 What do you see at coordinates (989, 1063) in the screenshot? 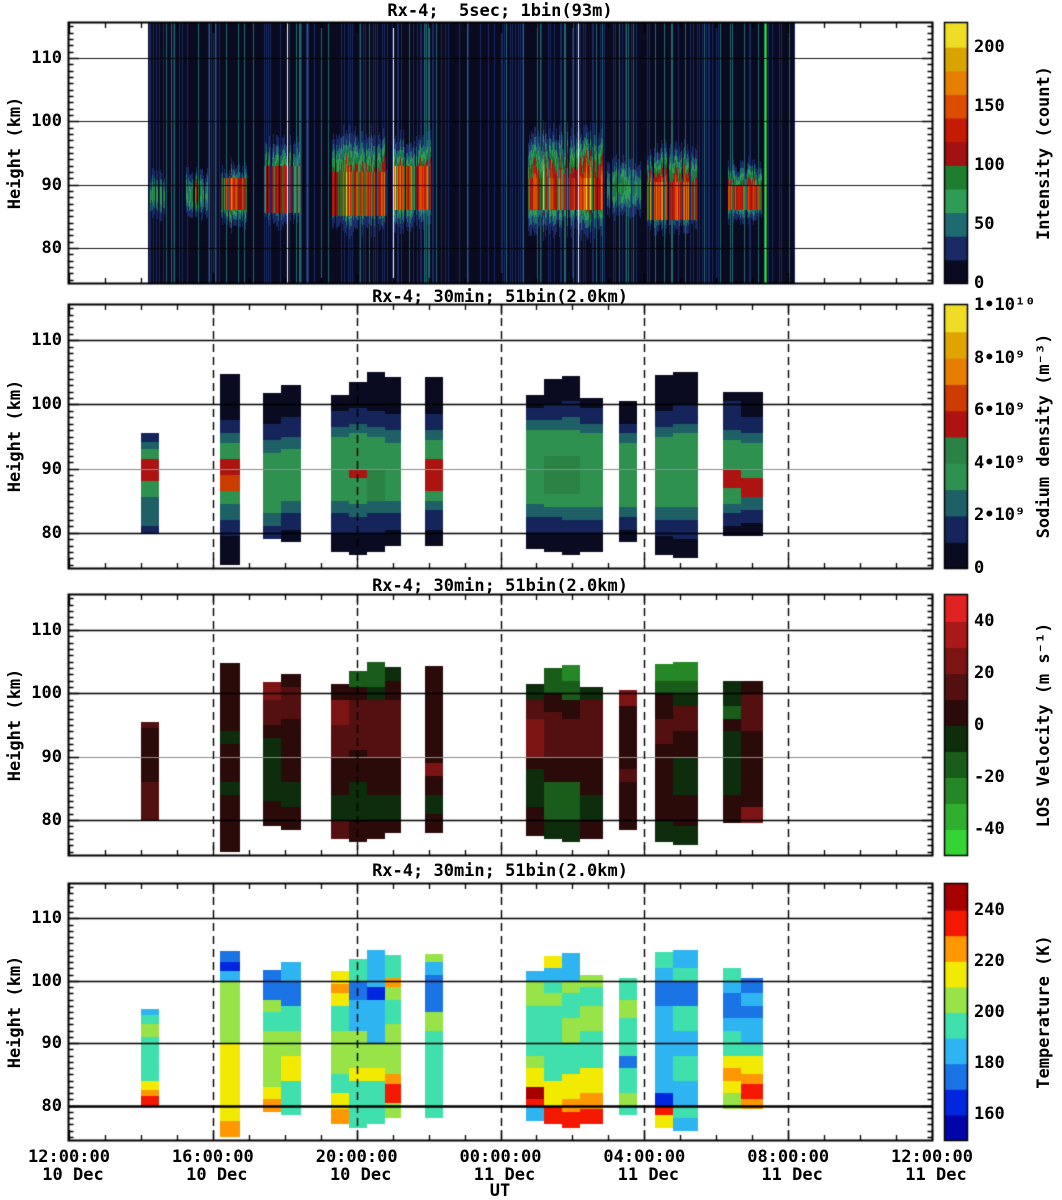
I see `colorbar-tick-label: 180` at bounding box center [989, 1063].